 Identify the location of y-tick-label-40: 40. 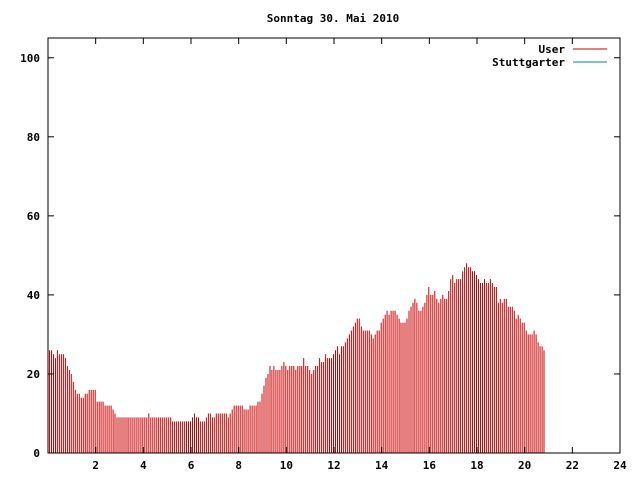
(33, 295).